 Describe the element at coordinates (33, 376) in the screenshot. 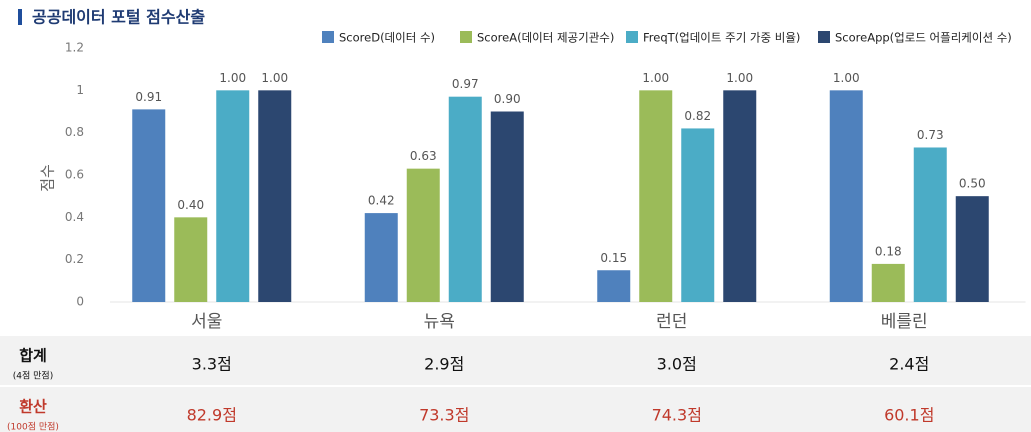

I see `row-note: (4점 만점)` at that location.